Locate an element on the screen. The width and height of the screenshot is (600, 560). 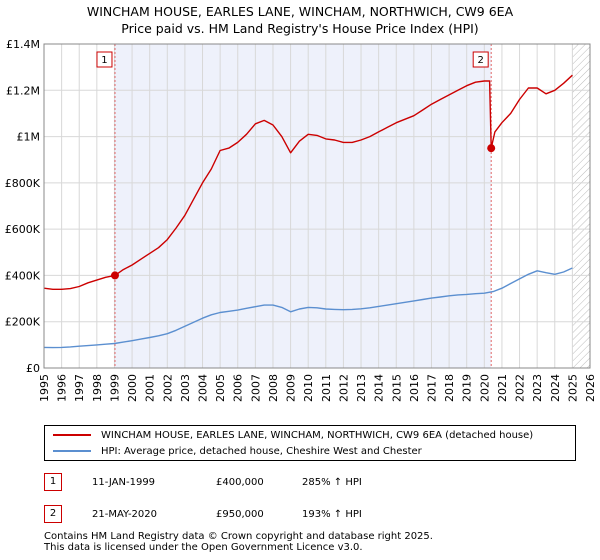
transaction-hpi: 193% ↑ HPI is located at coordinates (332, 514).